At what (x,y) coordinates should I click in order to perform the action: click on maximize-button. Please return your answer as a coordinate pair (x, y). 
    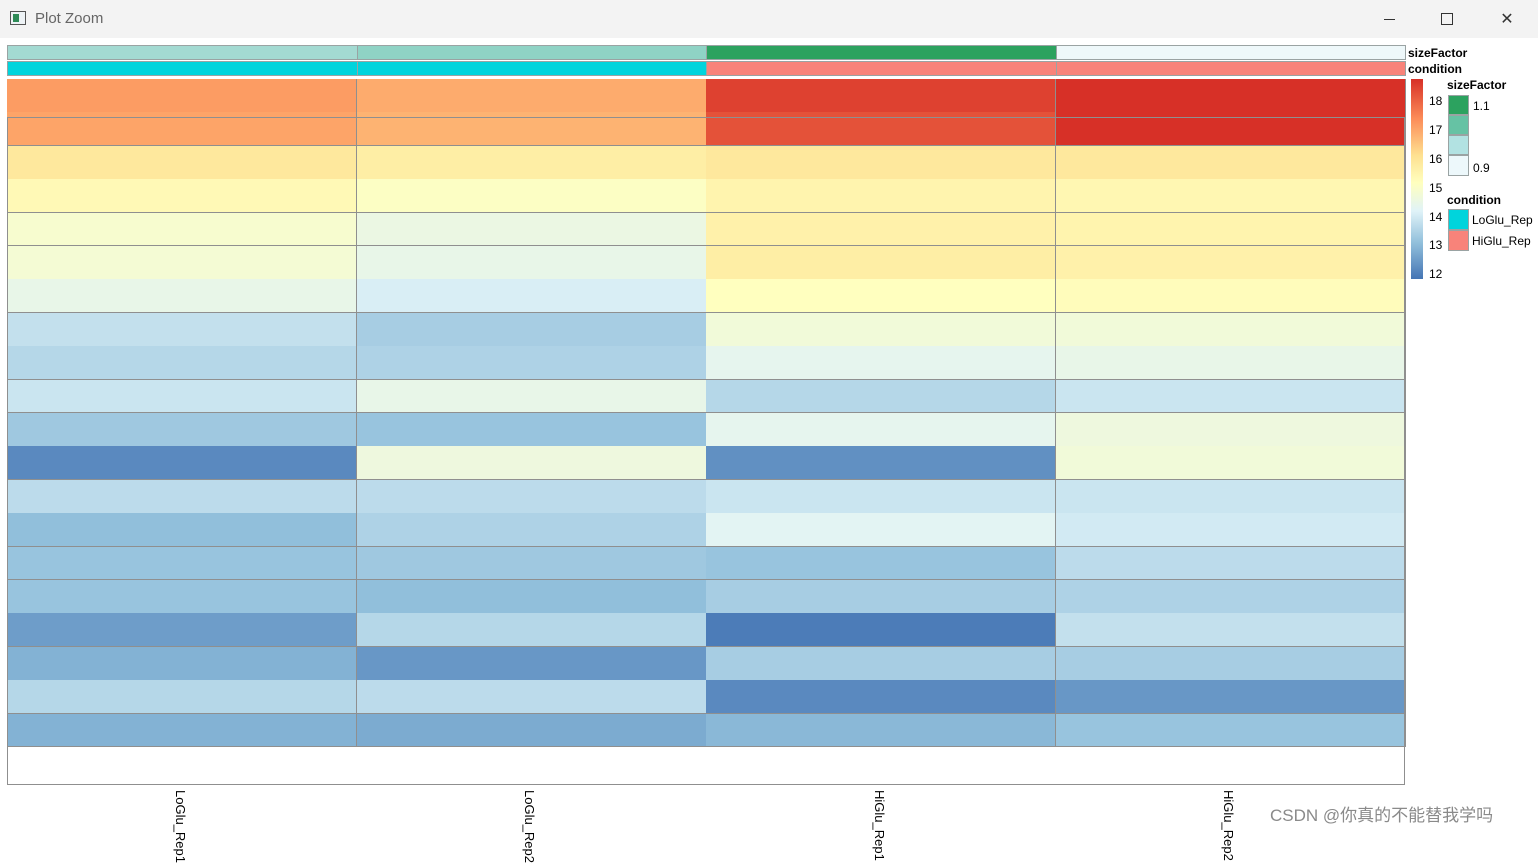
    Looking at the image, I should click on (1447, 19).